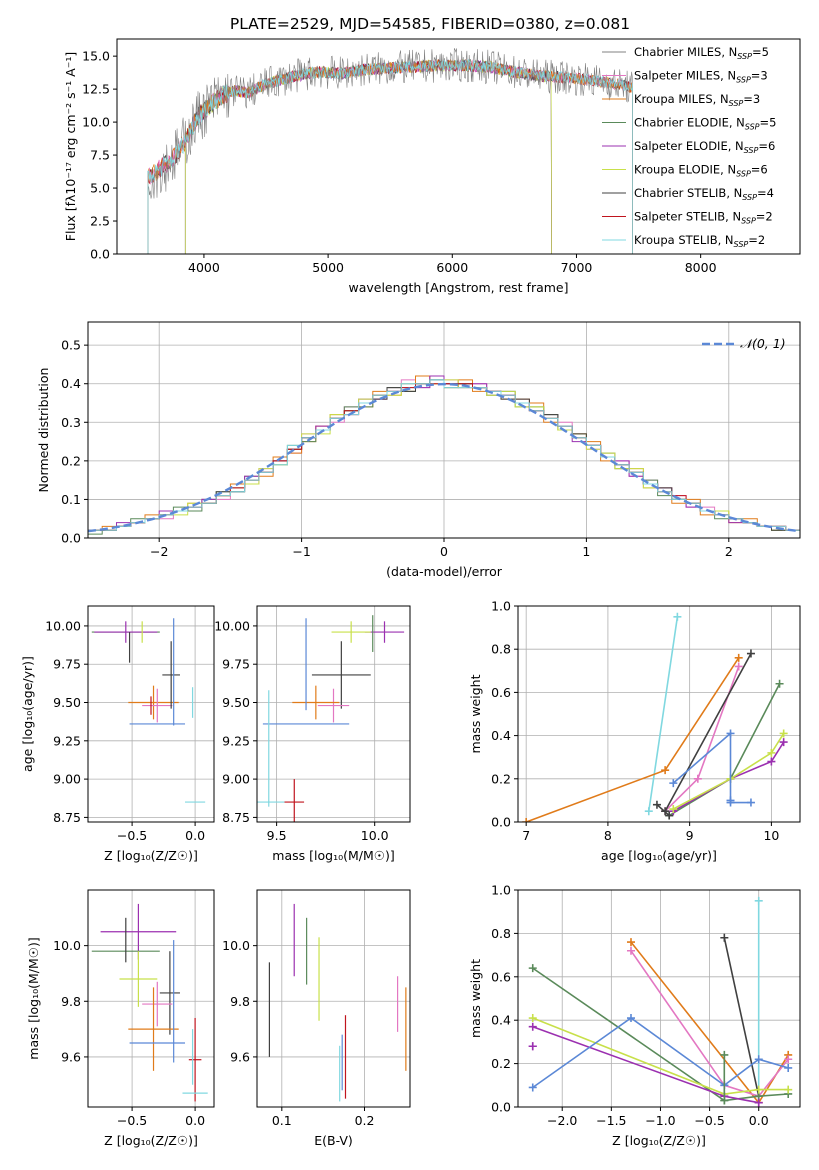 This screenshot has height=1170, width=819. What do you see at coordinates (204, 267) in the screenshot?
I see `x-tick-label: 4000` at bounding box center [204, 267].